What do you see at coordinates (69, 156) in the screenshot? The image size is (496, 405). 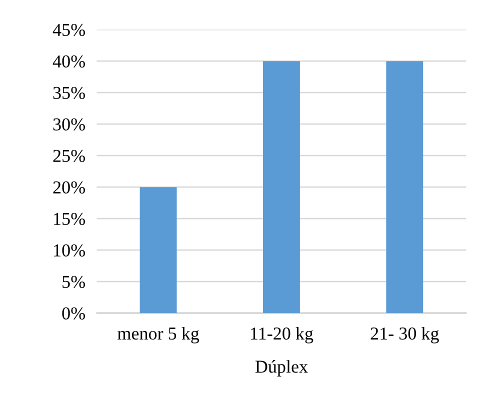 I see `y-tick-label: 25%` at bounding box center [69, 156].